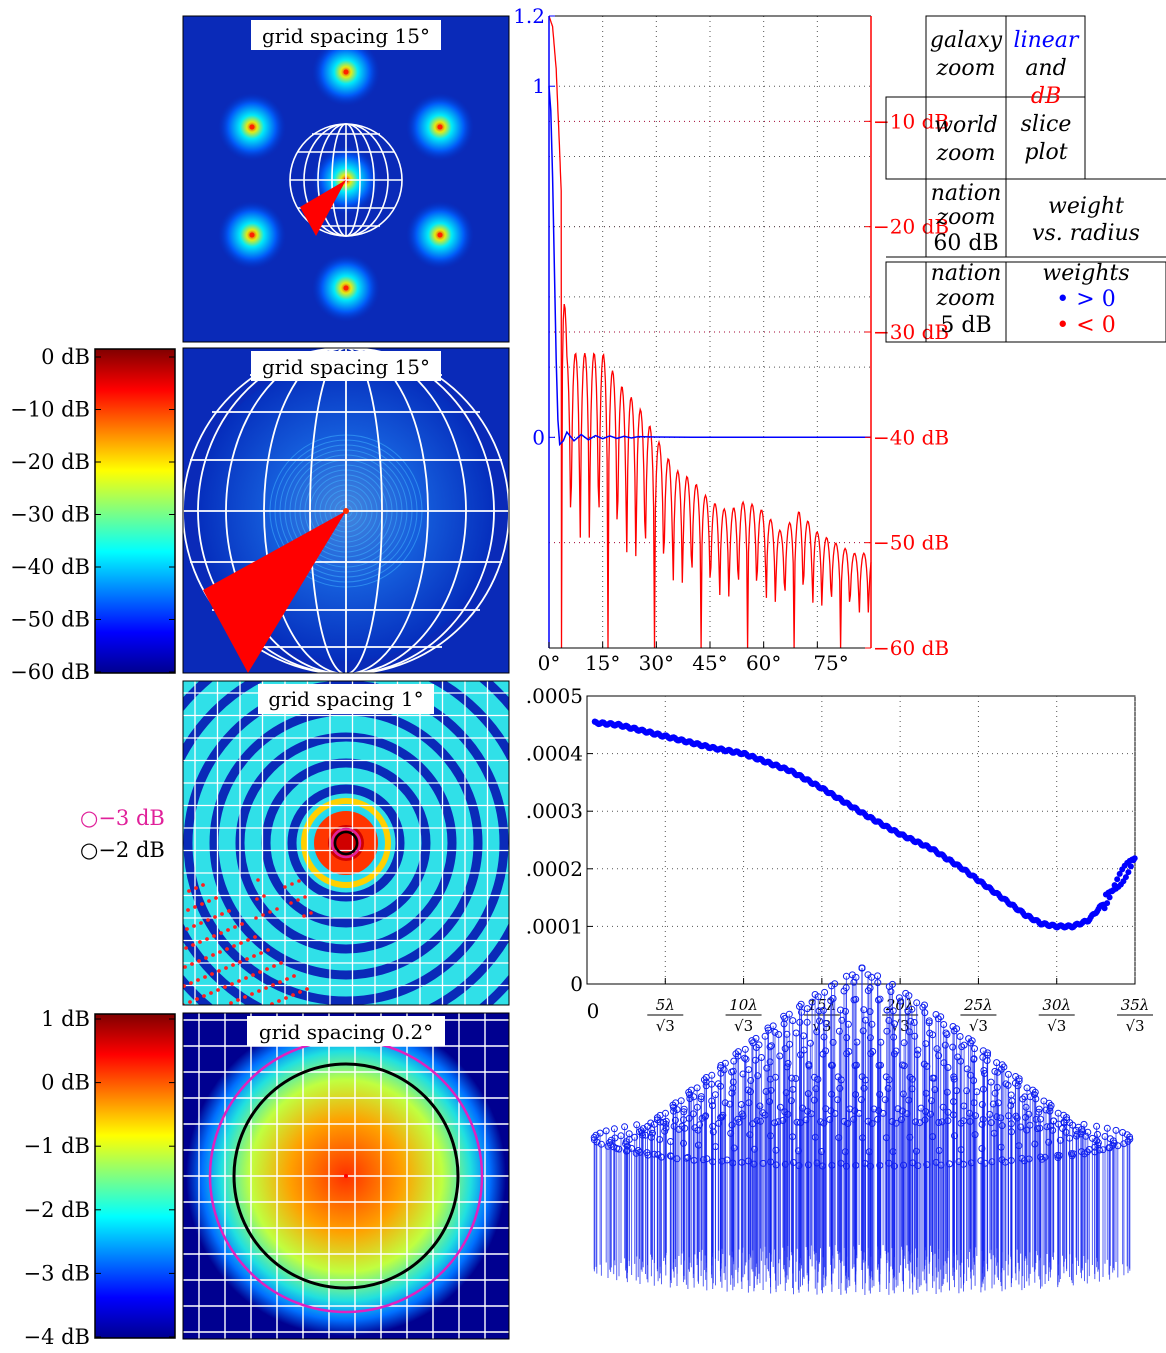 This screenshot has width=1166, height=1353. I want to click on colorbar-tick-label: −50 dB, so click(50, 620).